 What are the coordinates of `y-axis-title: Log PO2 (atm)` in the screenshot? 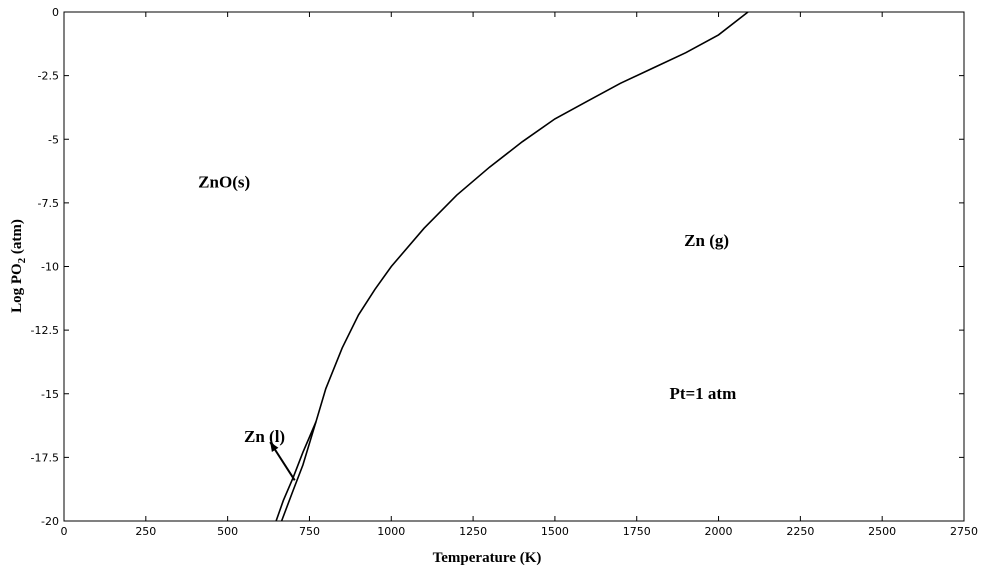 It's located at (18, 266).